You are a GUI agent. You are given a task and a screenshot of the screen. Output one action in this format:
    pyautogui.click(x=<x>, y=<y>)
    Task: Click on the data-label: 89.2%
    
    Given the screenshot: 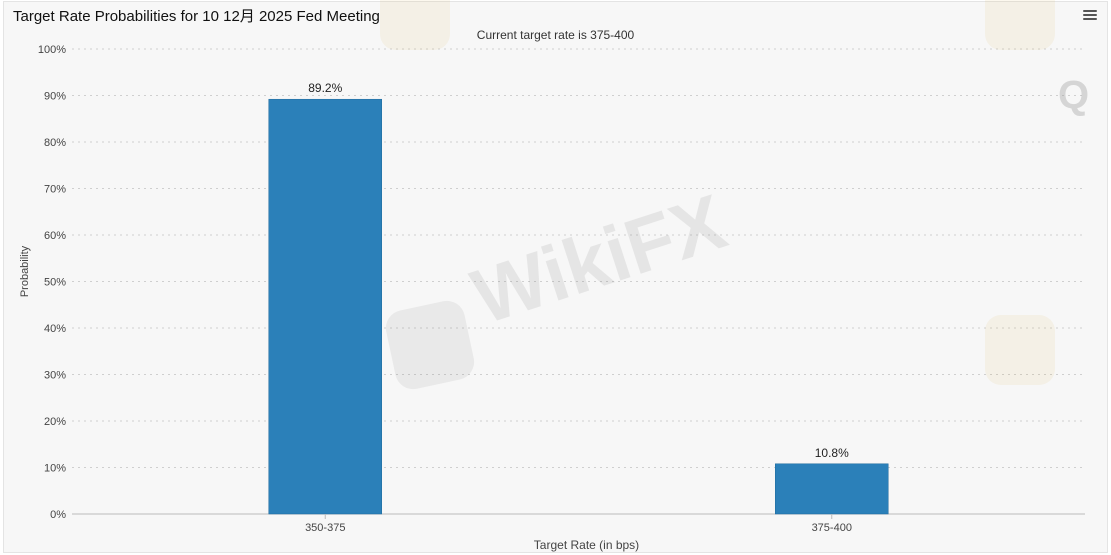 What is the action you would take?
    pyautogui.click(x=325, y=88)
    